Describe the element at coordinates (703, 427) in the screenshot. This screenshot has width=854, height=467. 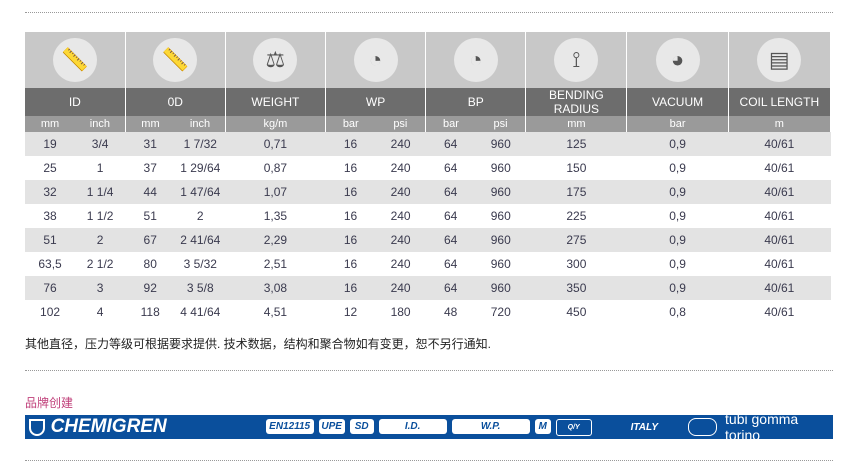
I see `maker-logo-icon` at that location.